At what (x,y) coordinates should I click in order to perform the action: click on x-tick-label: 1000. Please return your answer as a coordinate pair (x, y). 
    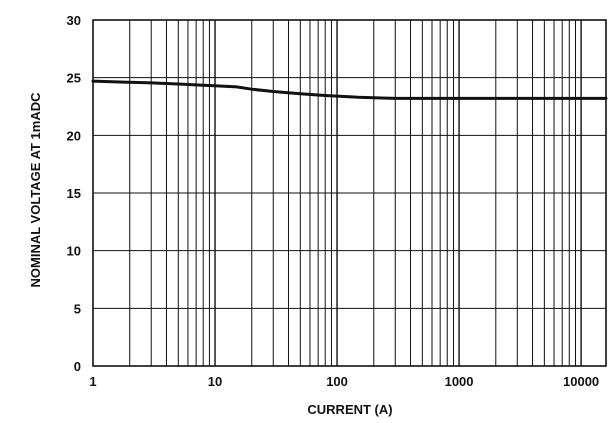
    Looking at the image, I should click on (459, 381).